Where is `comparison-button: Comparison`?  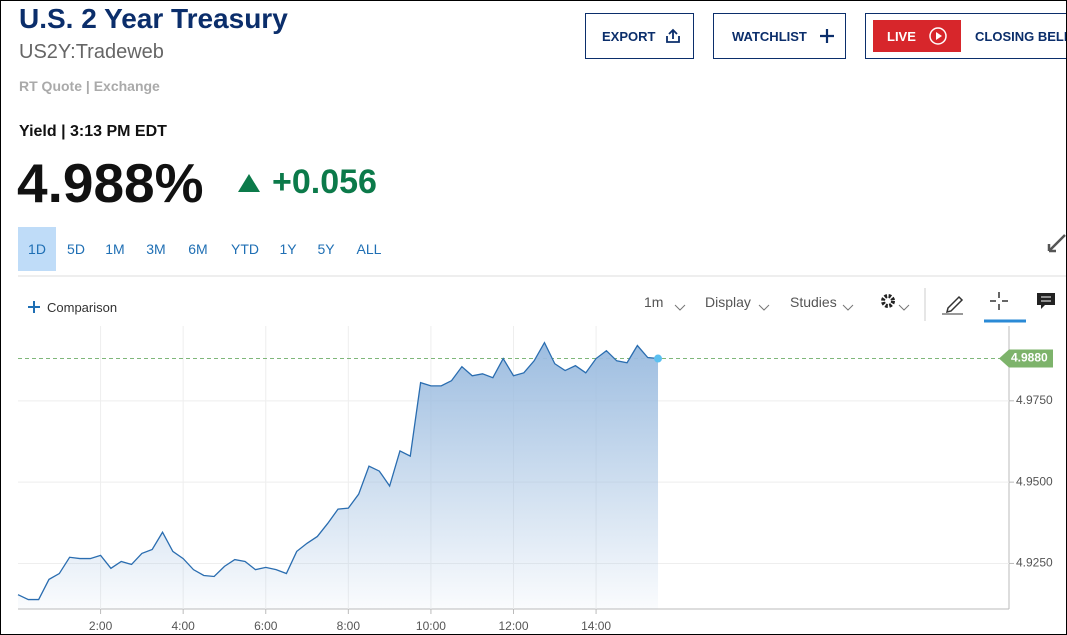 comparison-button: Comparison is located at coordinates (82, 307).